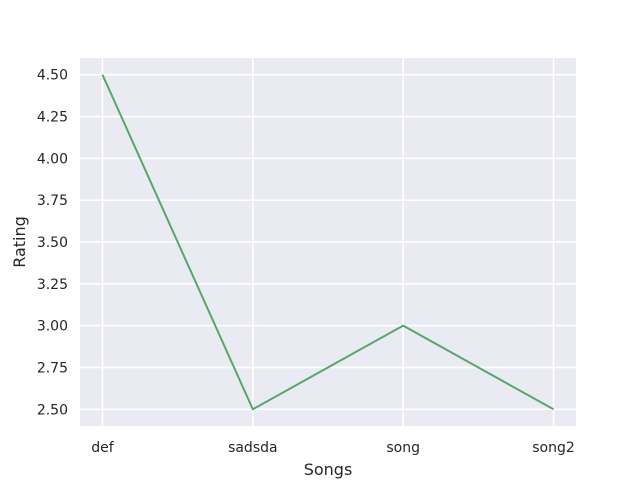 This screenshot has height=480, width=640. What do you see at coordinates (52, 327) in the screenshot?
I see `y-tick-label: 3.00` at bounding box center [52, 327].